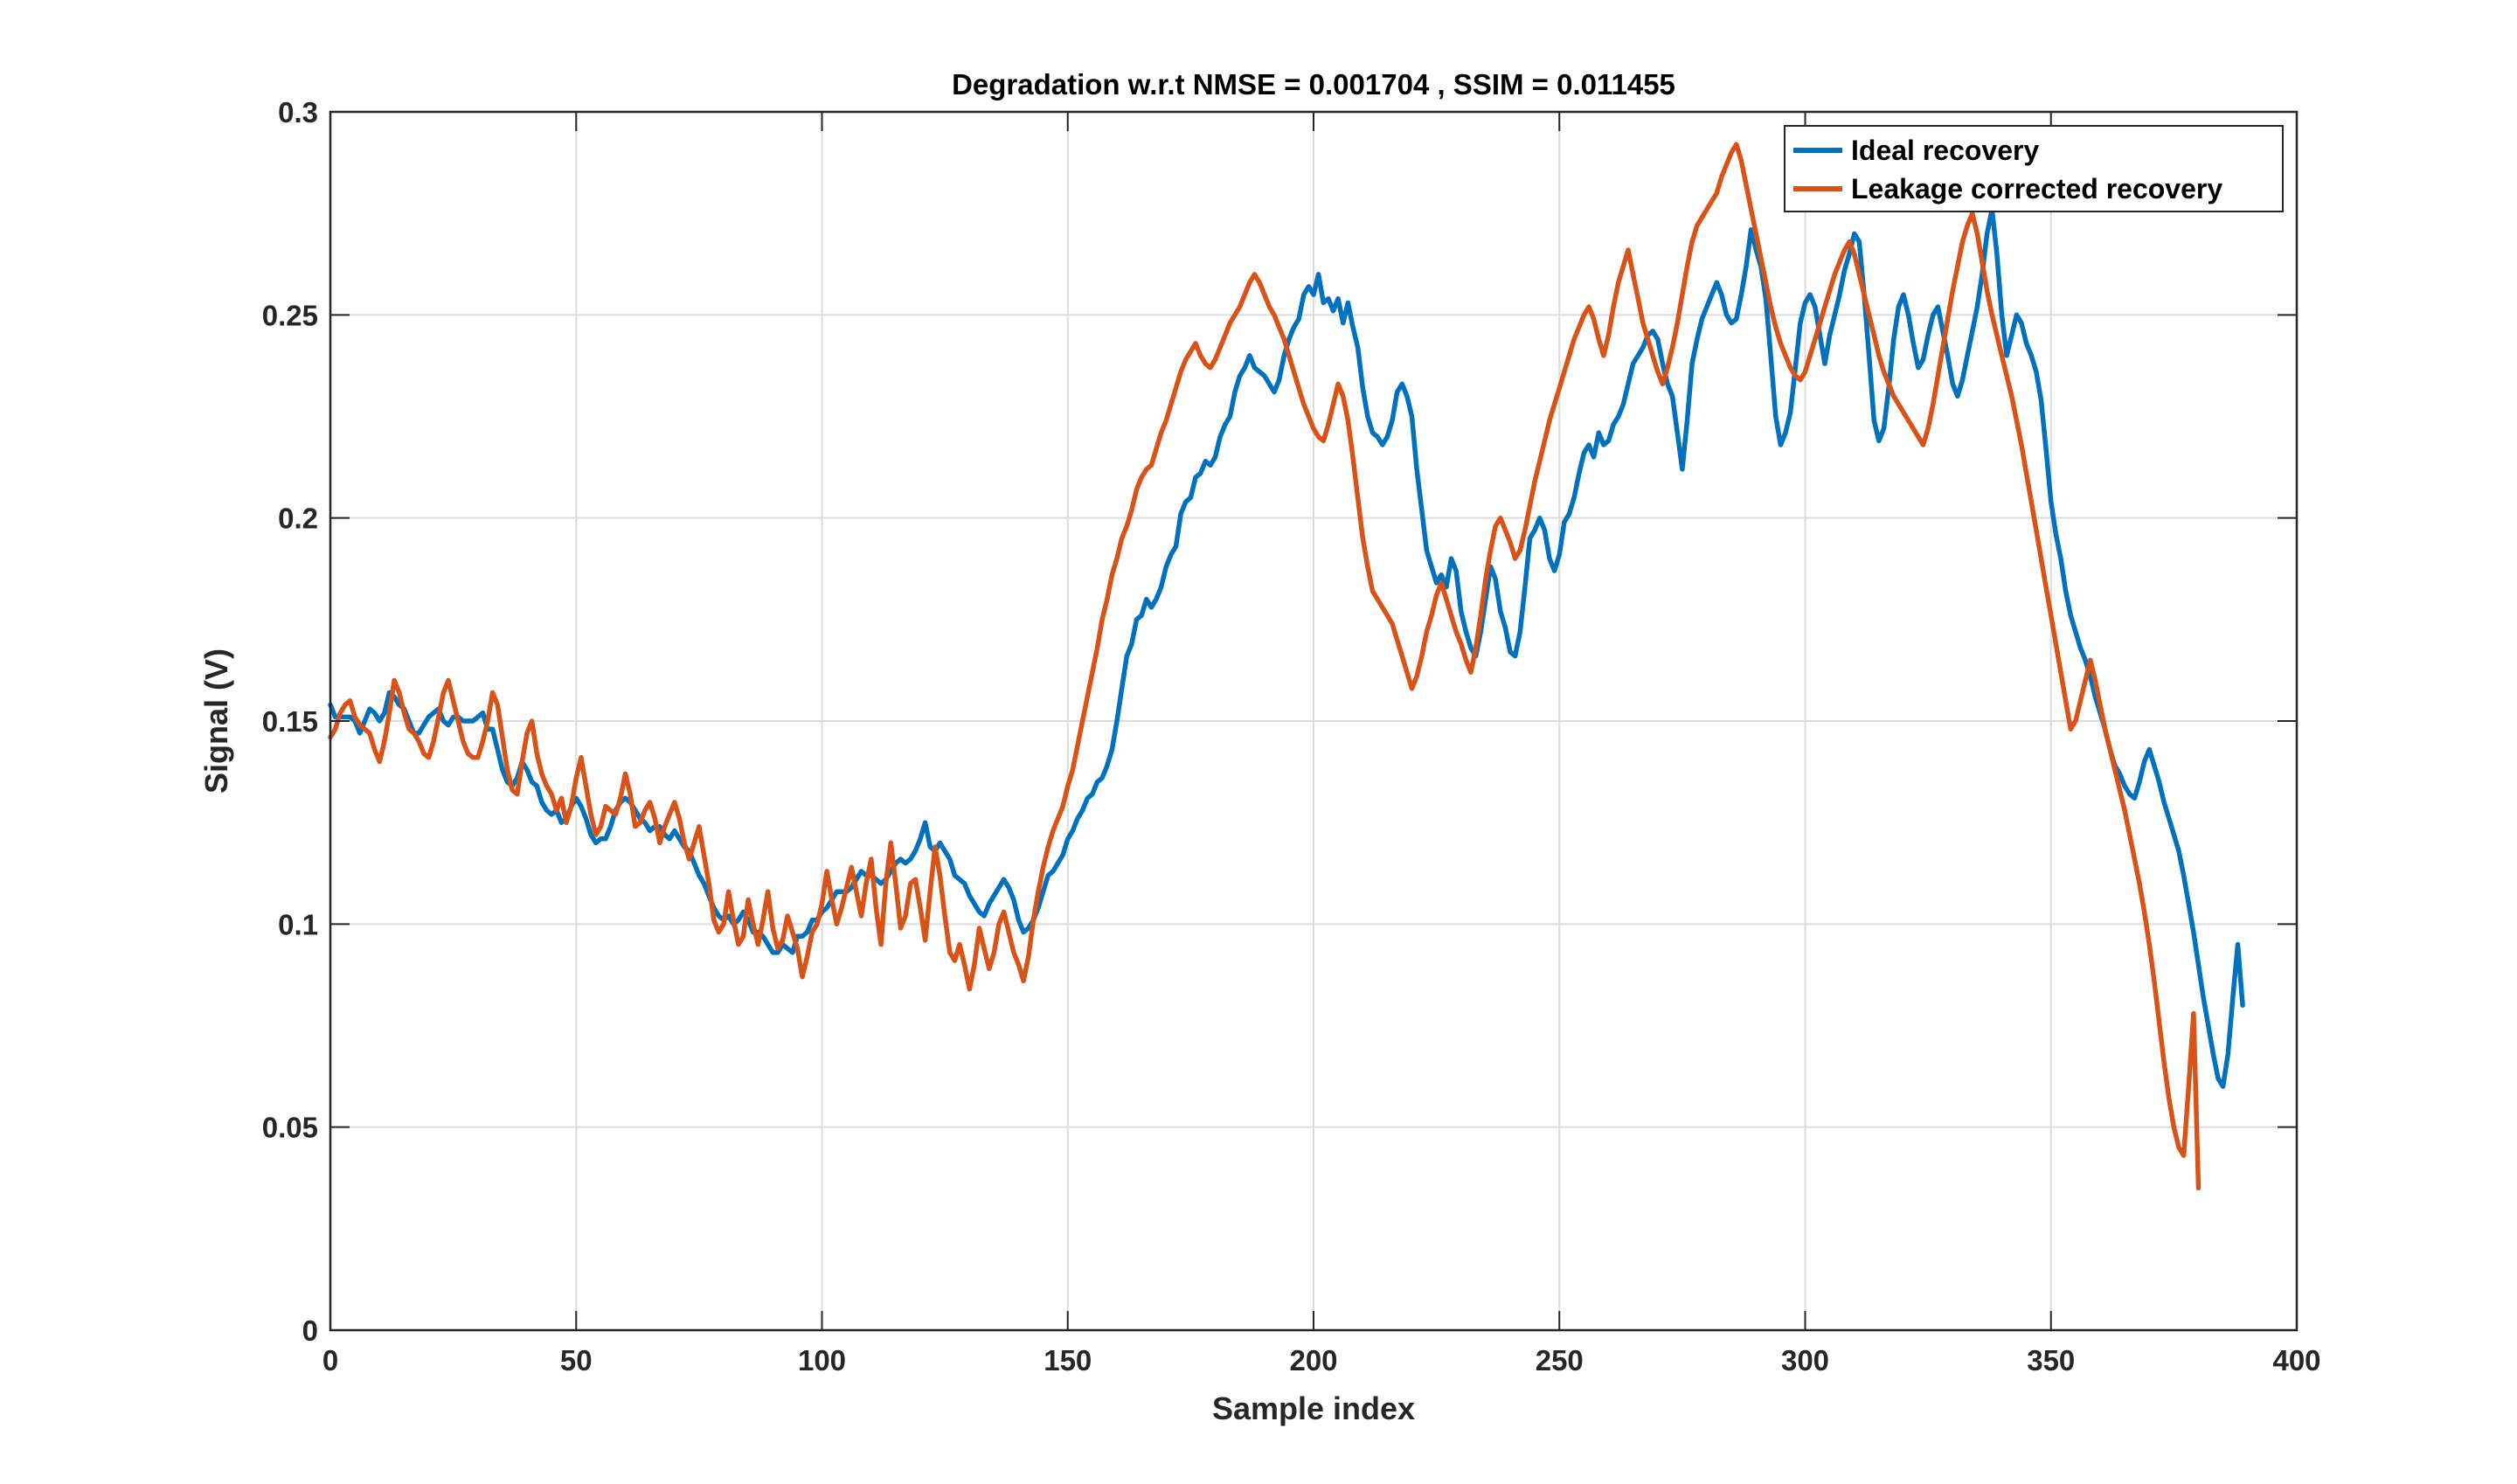  I want to click on x-tick-label: 350, so click(2051, 1360).